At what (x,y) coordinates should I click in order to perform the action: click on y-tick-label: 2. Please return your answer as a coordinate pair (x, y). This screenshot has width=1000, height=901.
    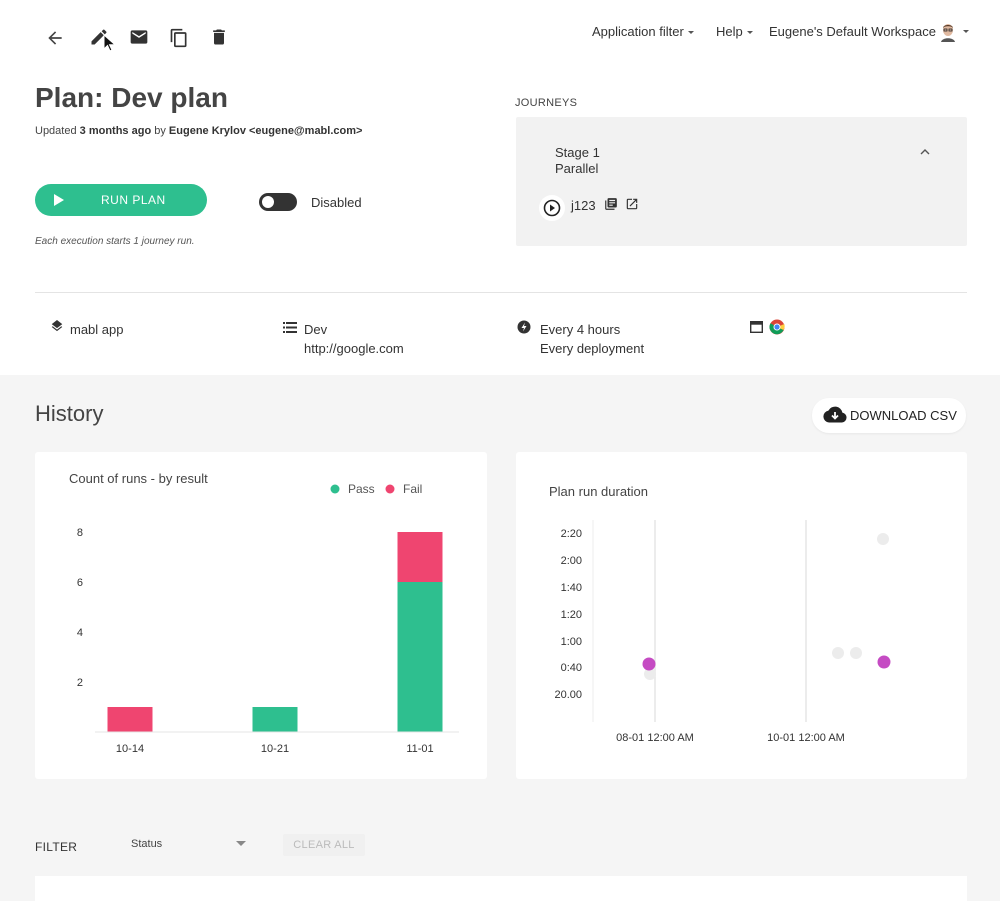
    Looking at the image, I should click on (80, 683).